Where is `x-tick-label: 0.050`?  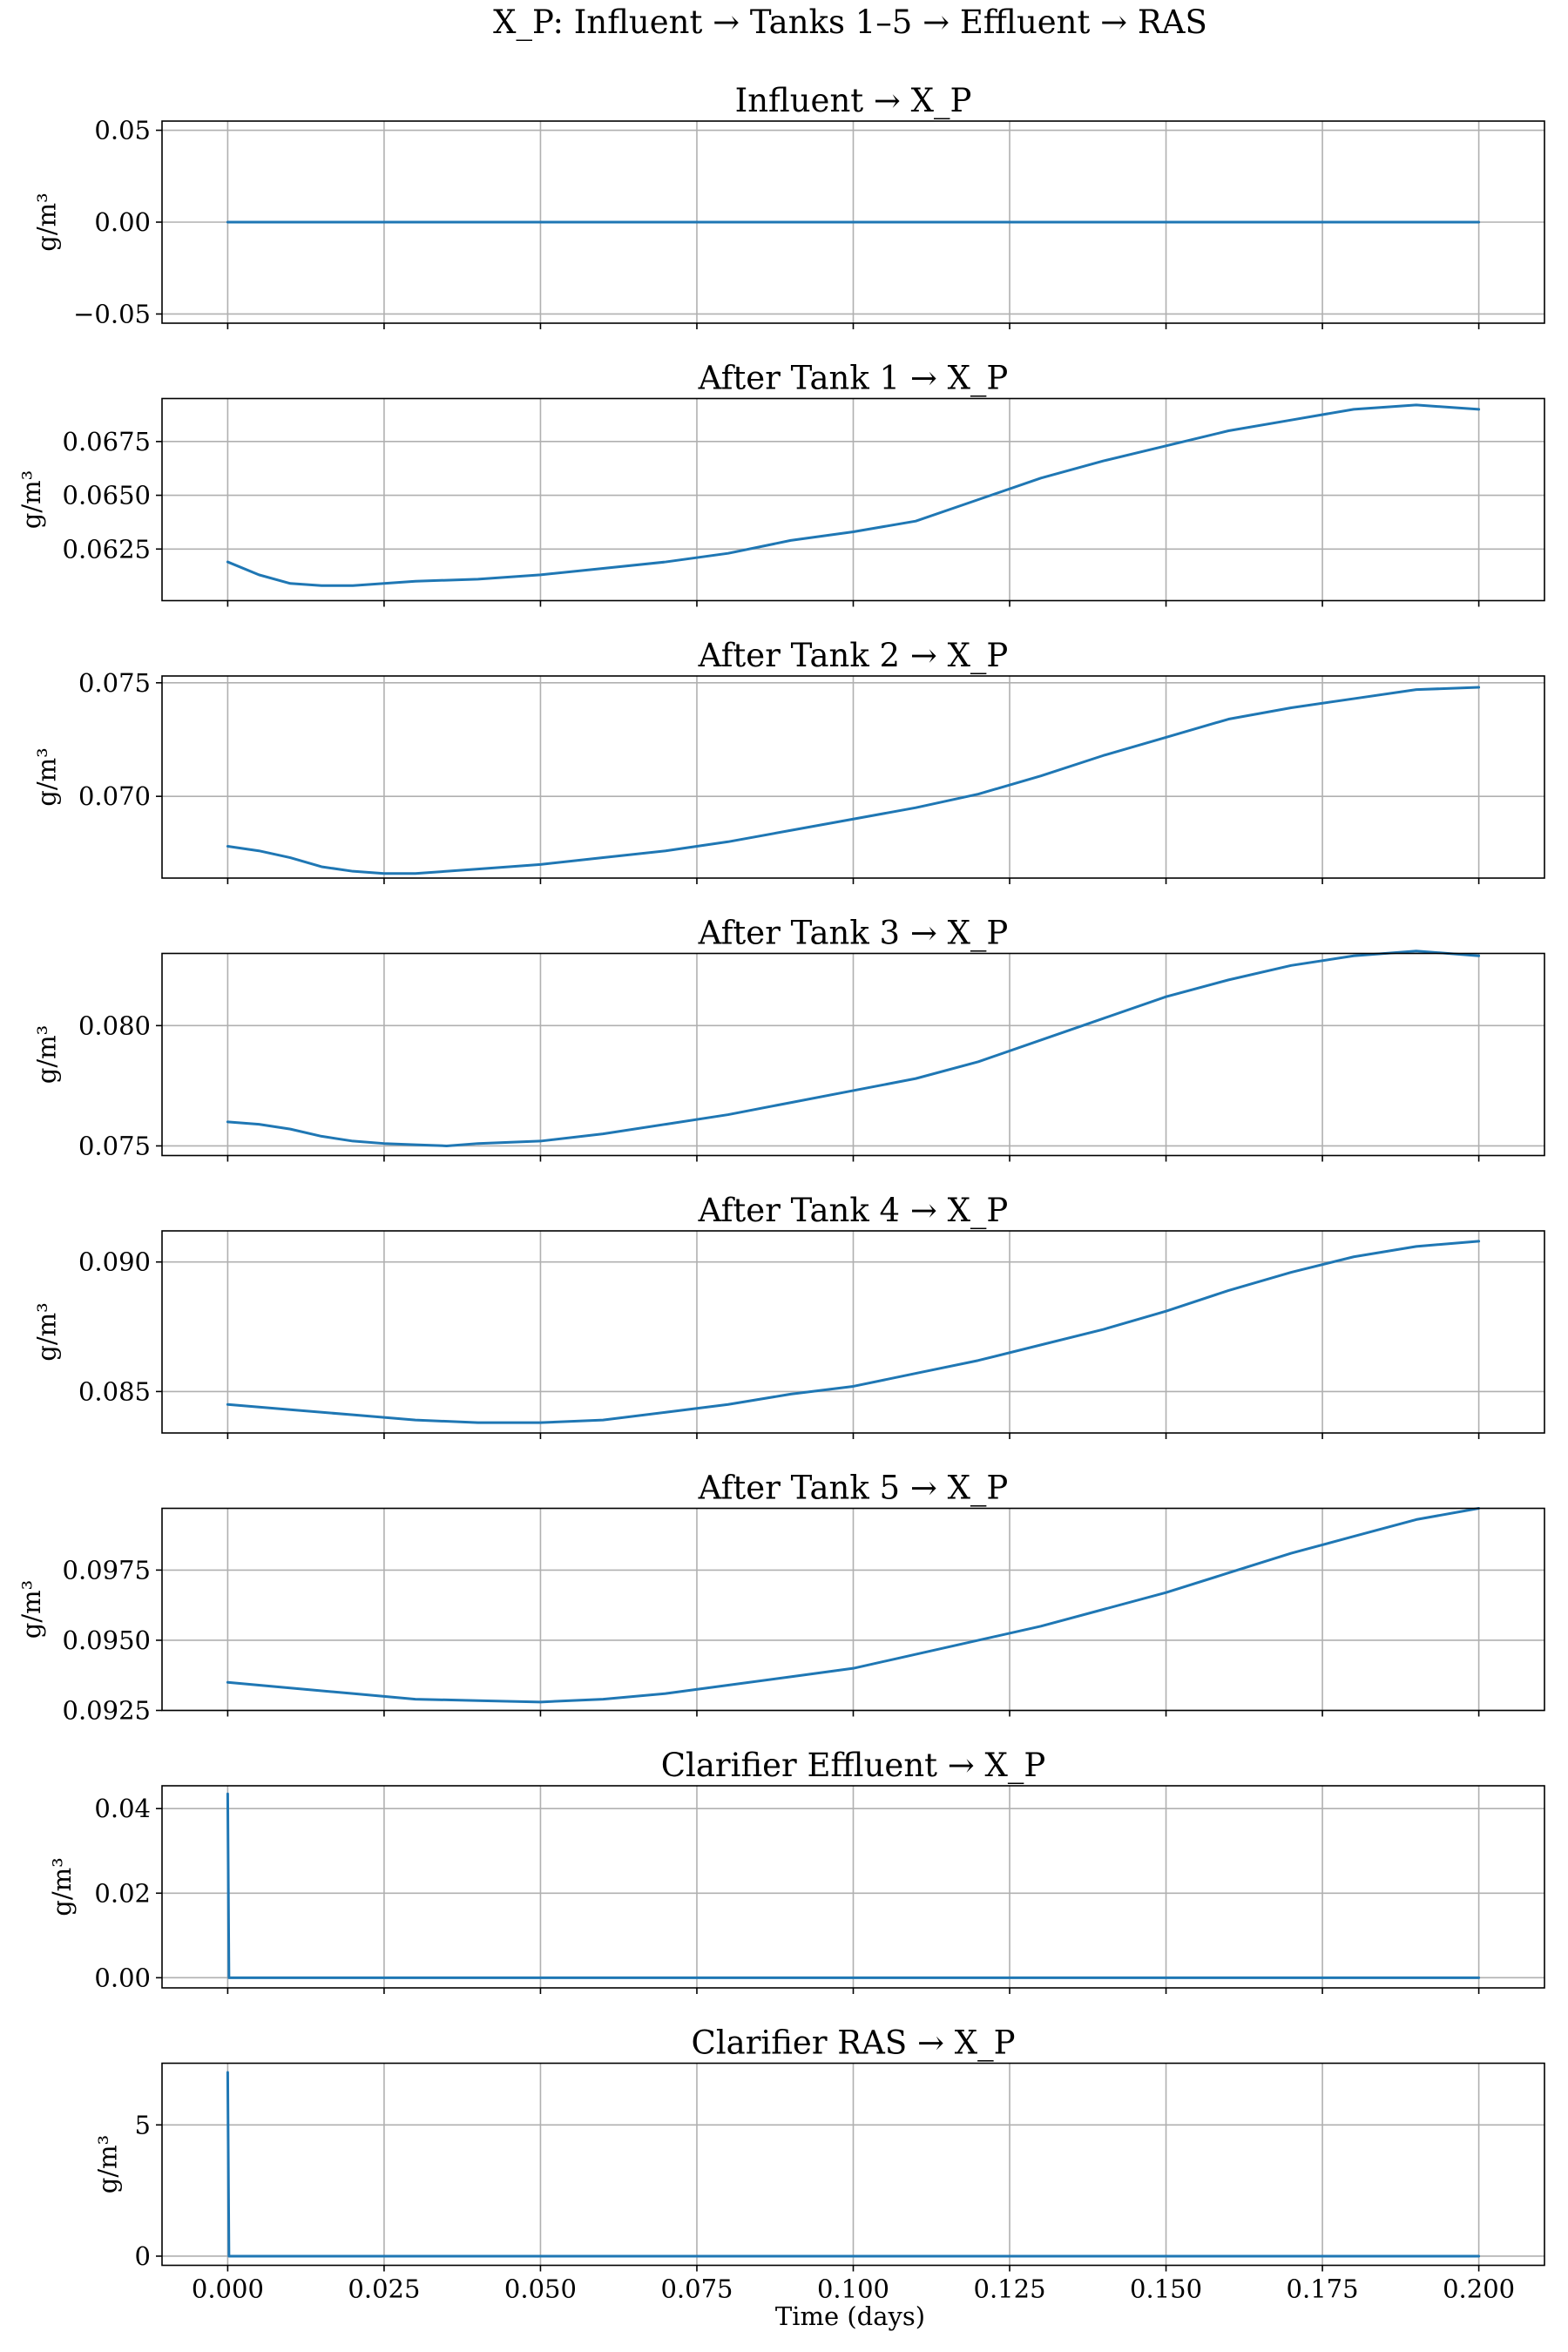
x-tick-label: 0.050 is located at coordinates (540, 2289).